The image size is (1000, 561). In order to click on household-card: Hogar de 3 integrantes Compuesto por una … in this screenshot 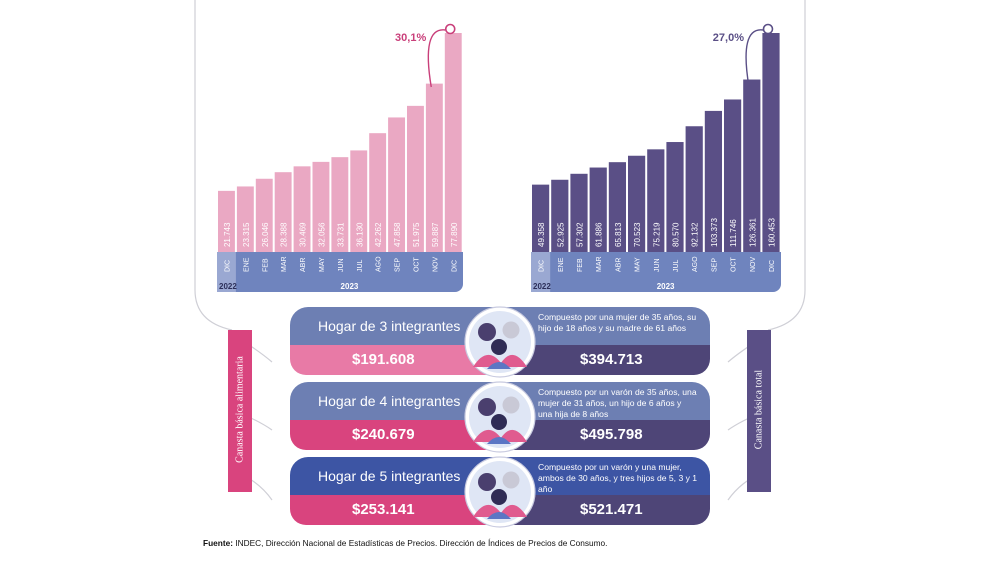, I will do `click(500, 342)`.